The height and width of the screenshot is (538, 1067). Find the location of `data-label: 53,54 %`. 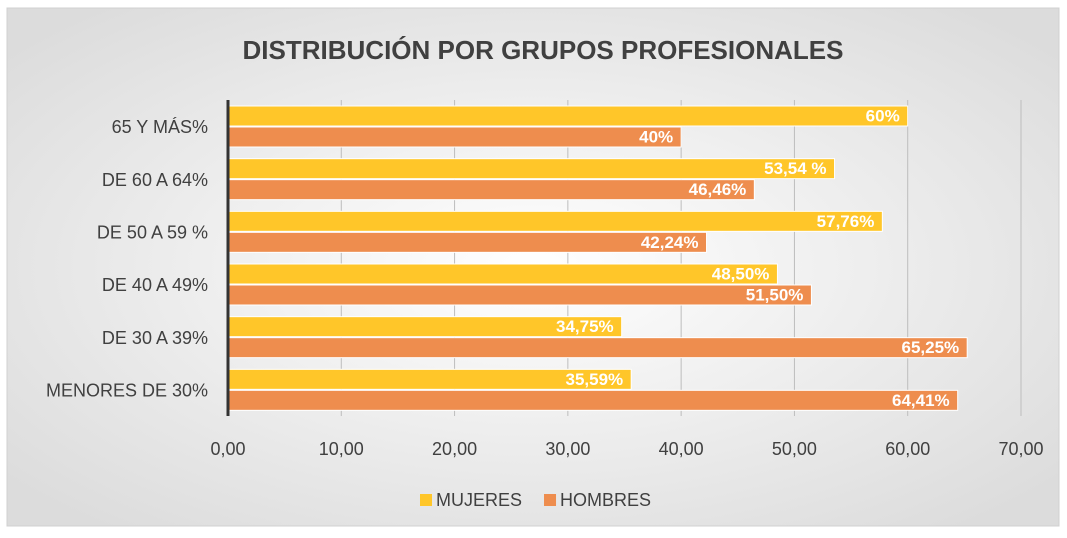

data-label: 53,54 % is located at coordinates (795, 168).